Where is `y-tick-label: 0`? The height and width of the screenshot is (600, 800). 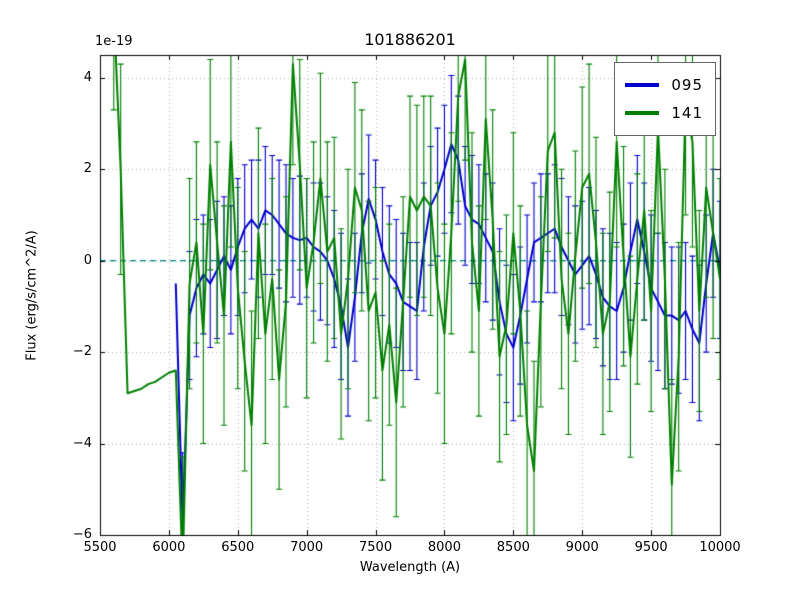 y-tick-label: 0 is located at coordinates (87, 260).